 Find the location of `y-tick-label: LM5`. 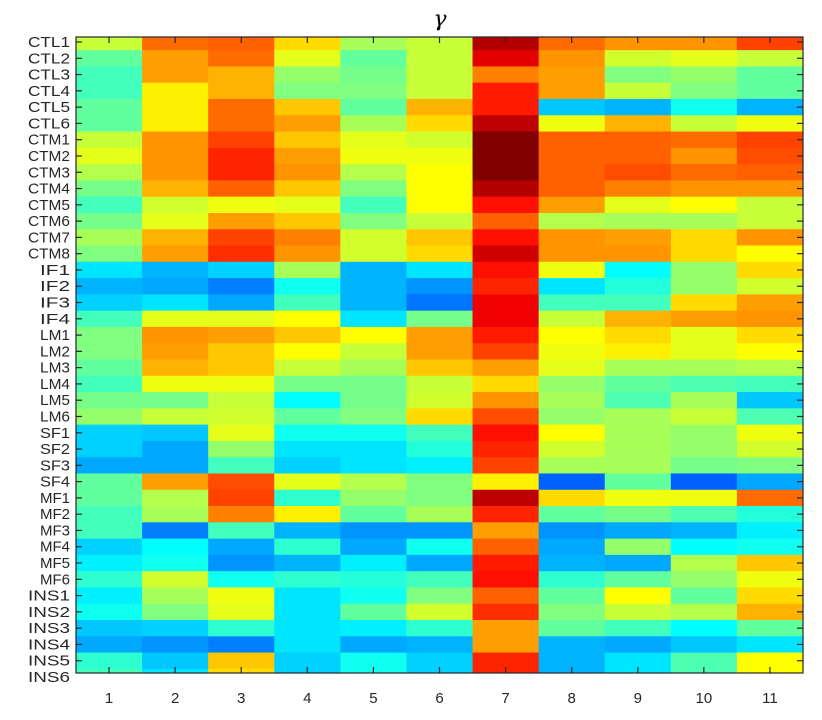

y-tick-label: LM5 is located at coordinates (55, 400).